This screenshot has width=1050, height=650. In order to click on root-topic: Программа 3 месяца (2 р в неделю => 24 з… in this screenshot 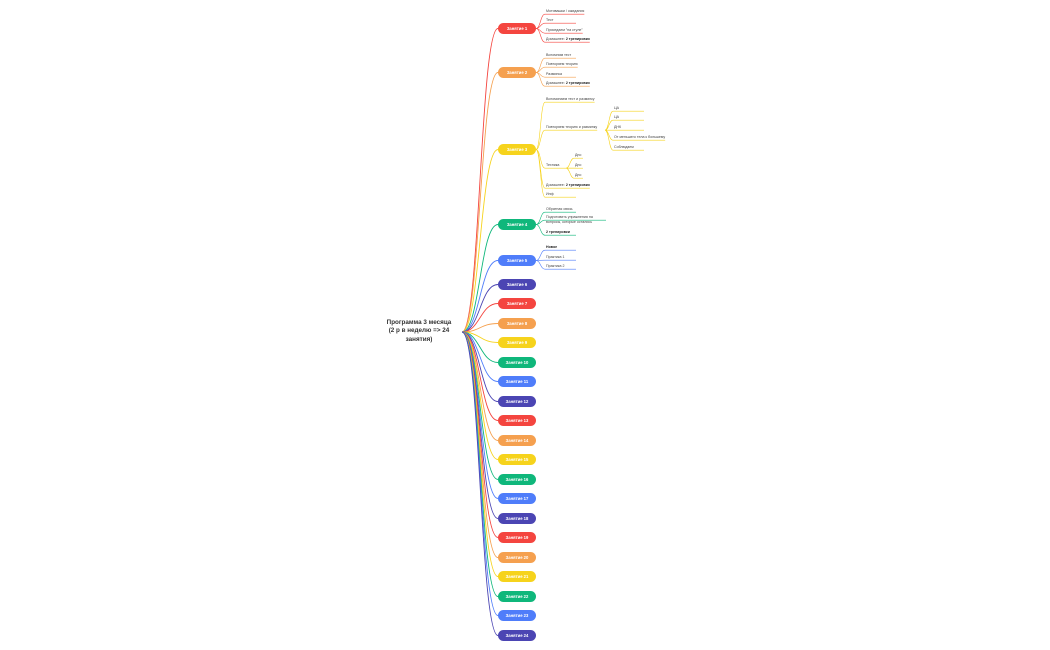, I will do `click(419, 331)`.